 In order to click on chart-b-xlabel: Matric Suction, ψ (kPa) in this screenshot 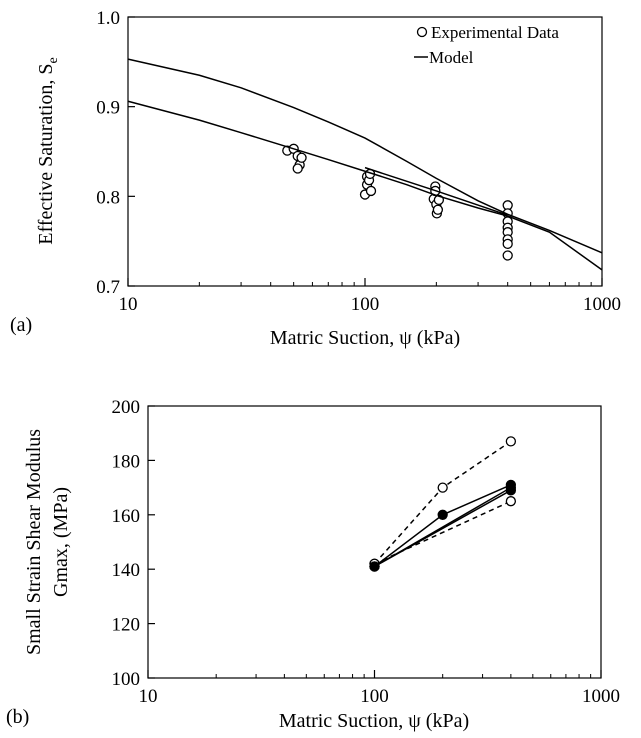, I will do `click(374, 721)`.